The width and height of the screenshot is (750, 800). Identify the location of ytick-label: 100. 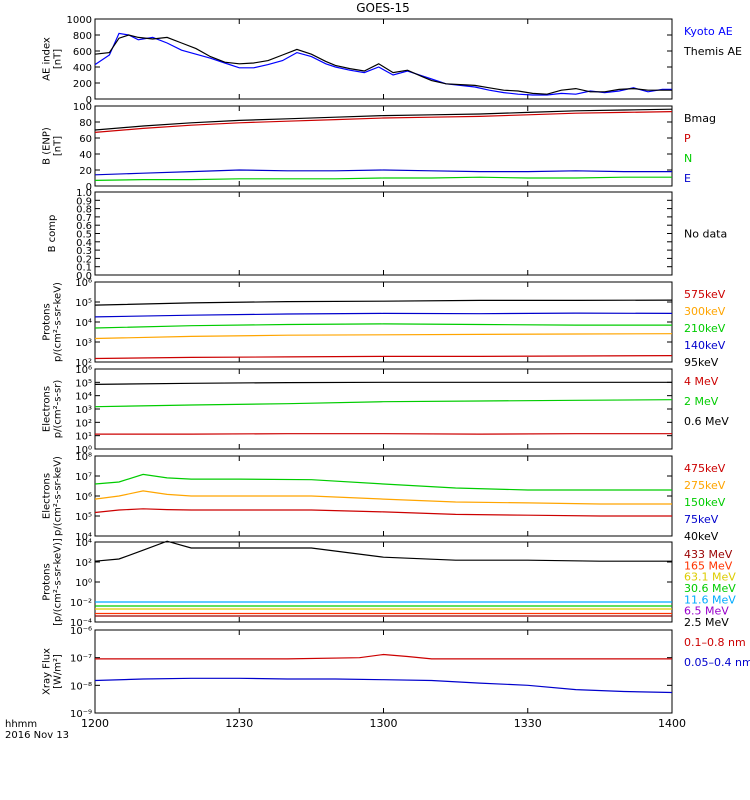
(82, 107).